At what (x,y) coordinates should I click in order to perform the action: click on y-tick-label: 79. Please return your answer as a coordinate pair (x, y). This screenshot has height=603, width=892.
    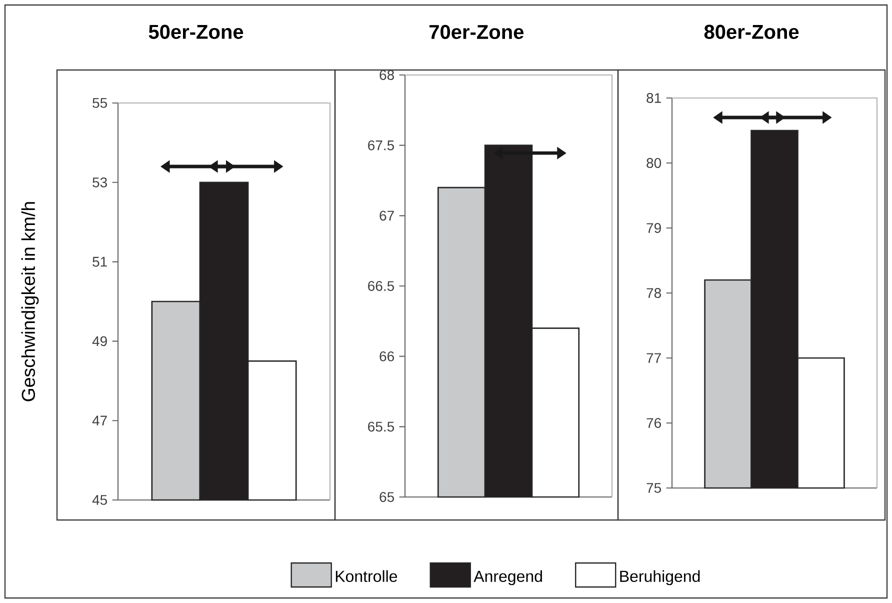
    Looking at the image, I should click on (653, 228).